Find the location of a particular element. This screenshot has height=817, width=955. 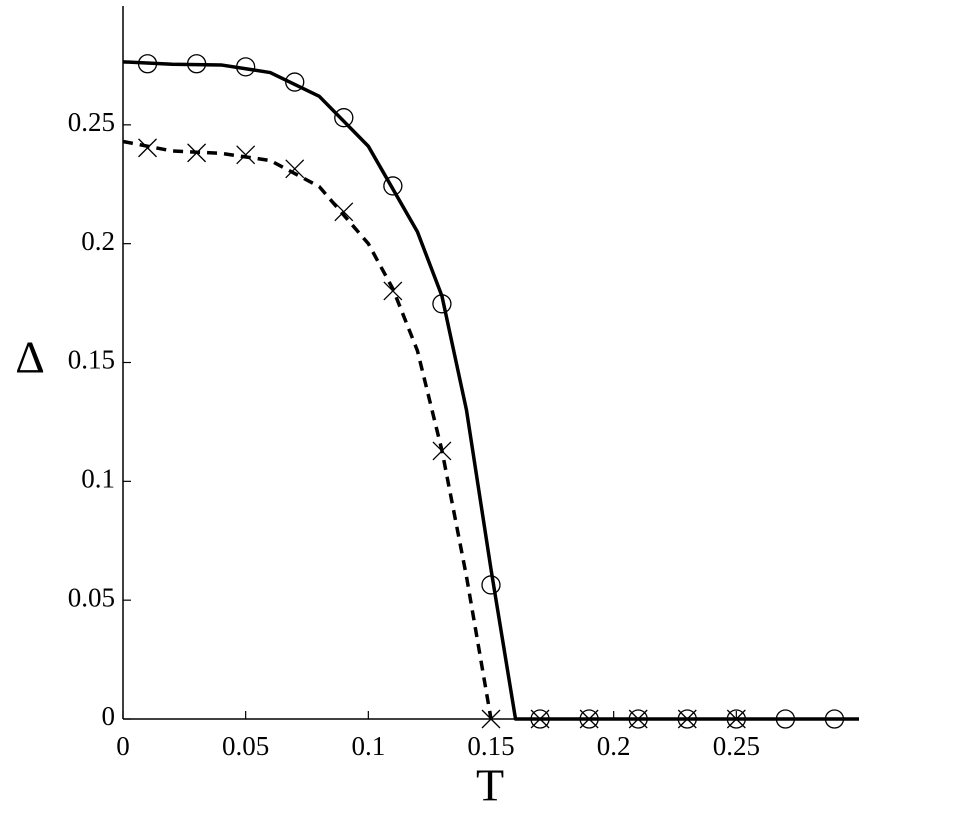

y-axis-title: Δ is located at coordinates (30, 357).